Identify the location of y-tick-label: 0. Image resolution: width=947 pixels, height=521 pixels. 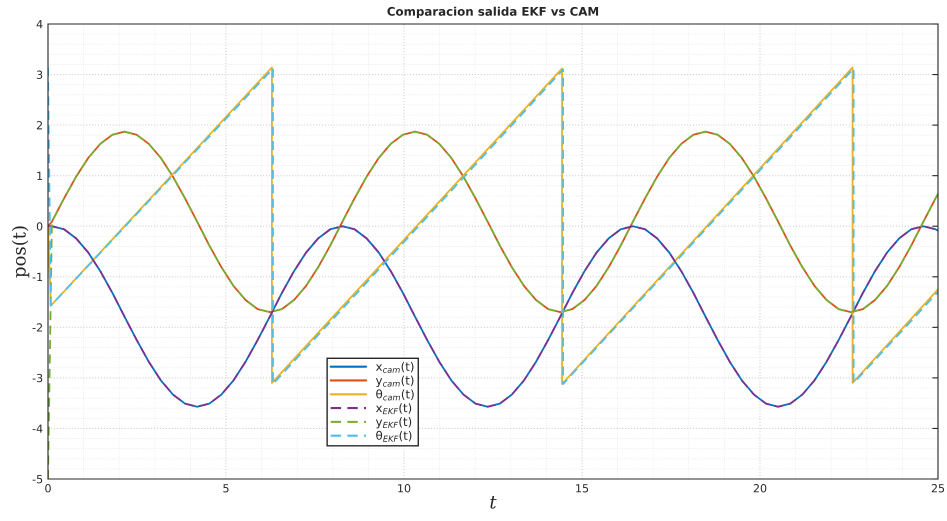
(39, 226).